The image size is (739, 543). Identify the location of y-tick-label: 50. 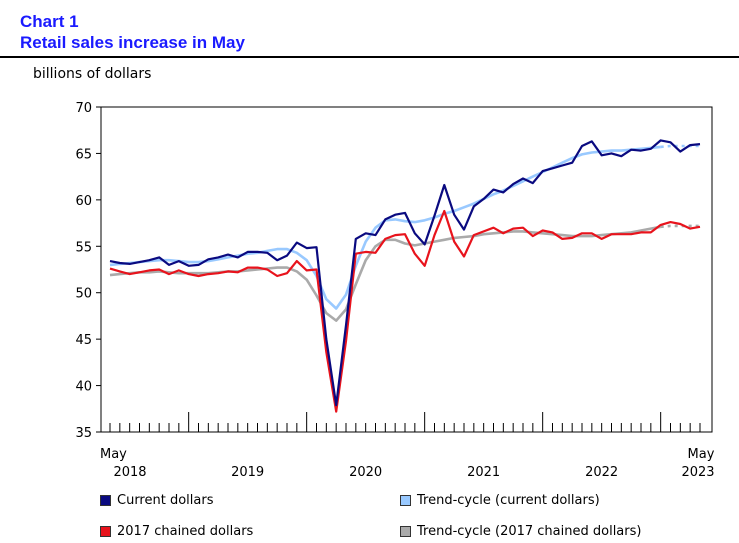
(83, 294).